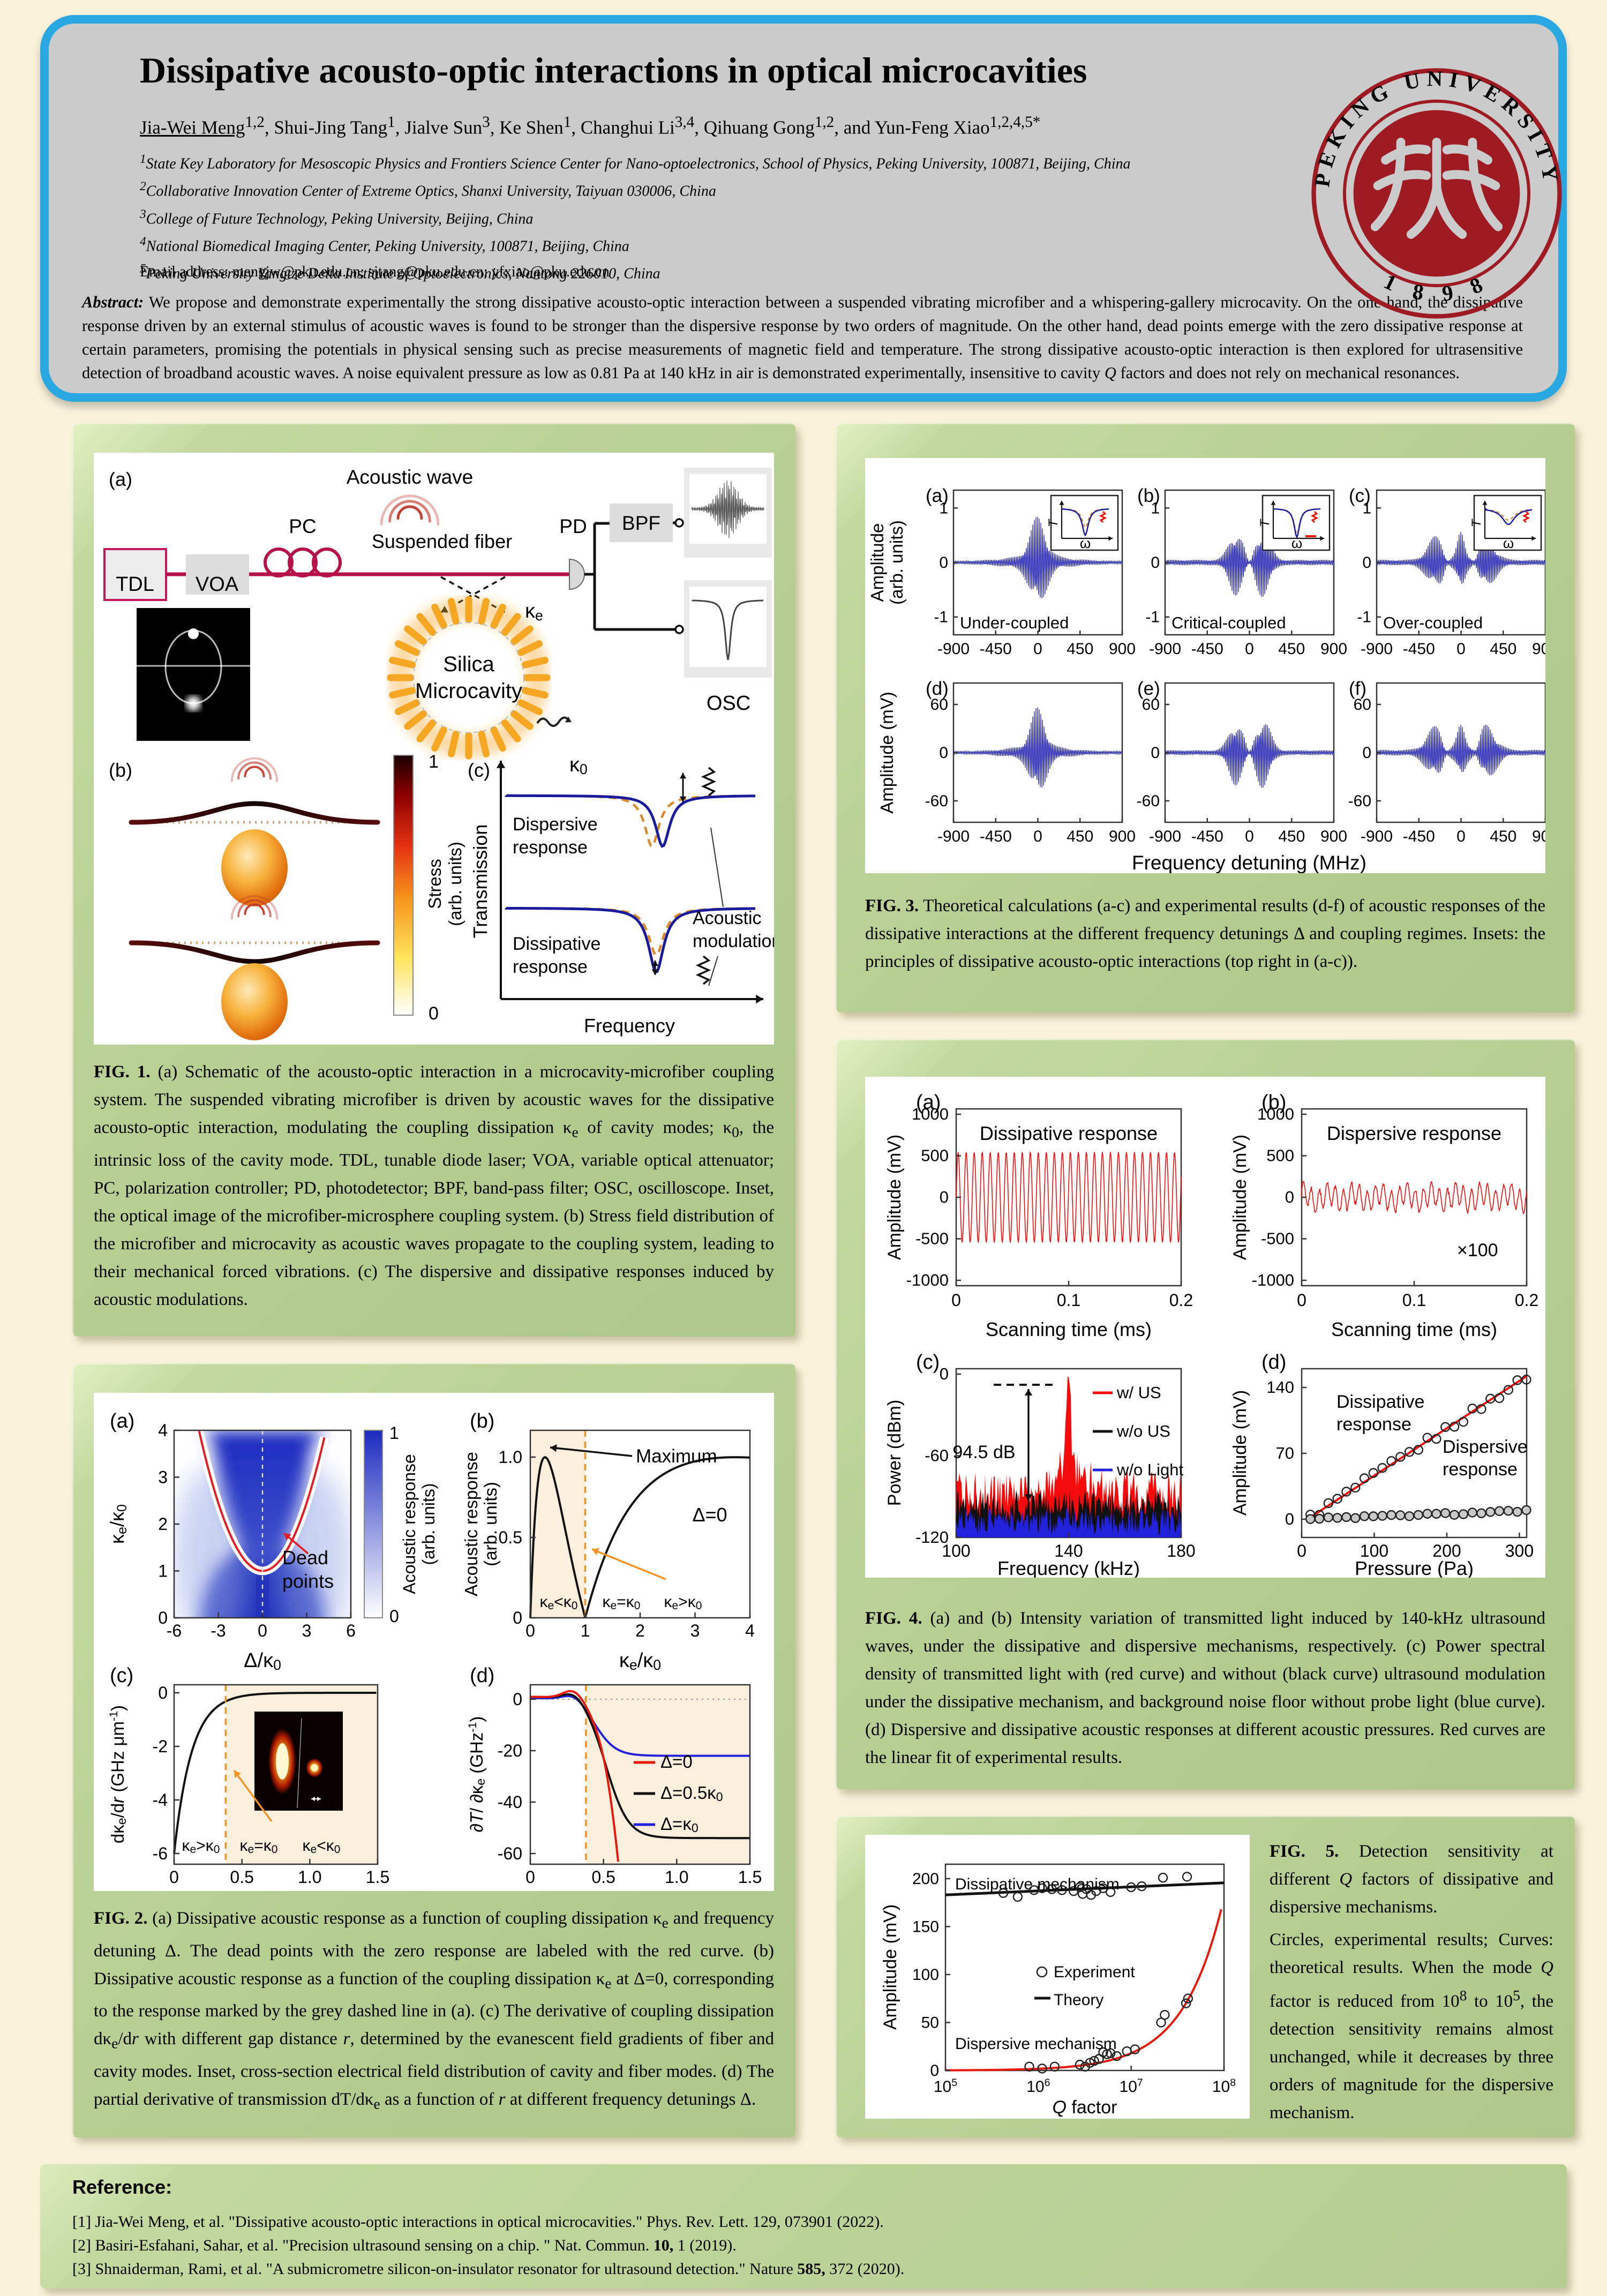 This screenshot has width=1607, height=2296. Describe the element at coordinates (641, 523) in the screenshot. I see `bpf-label: BPF` at that location.